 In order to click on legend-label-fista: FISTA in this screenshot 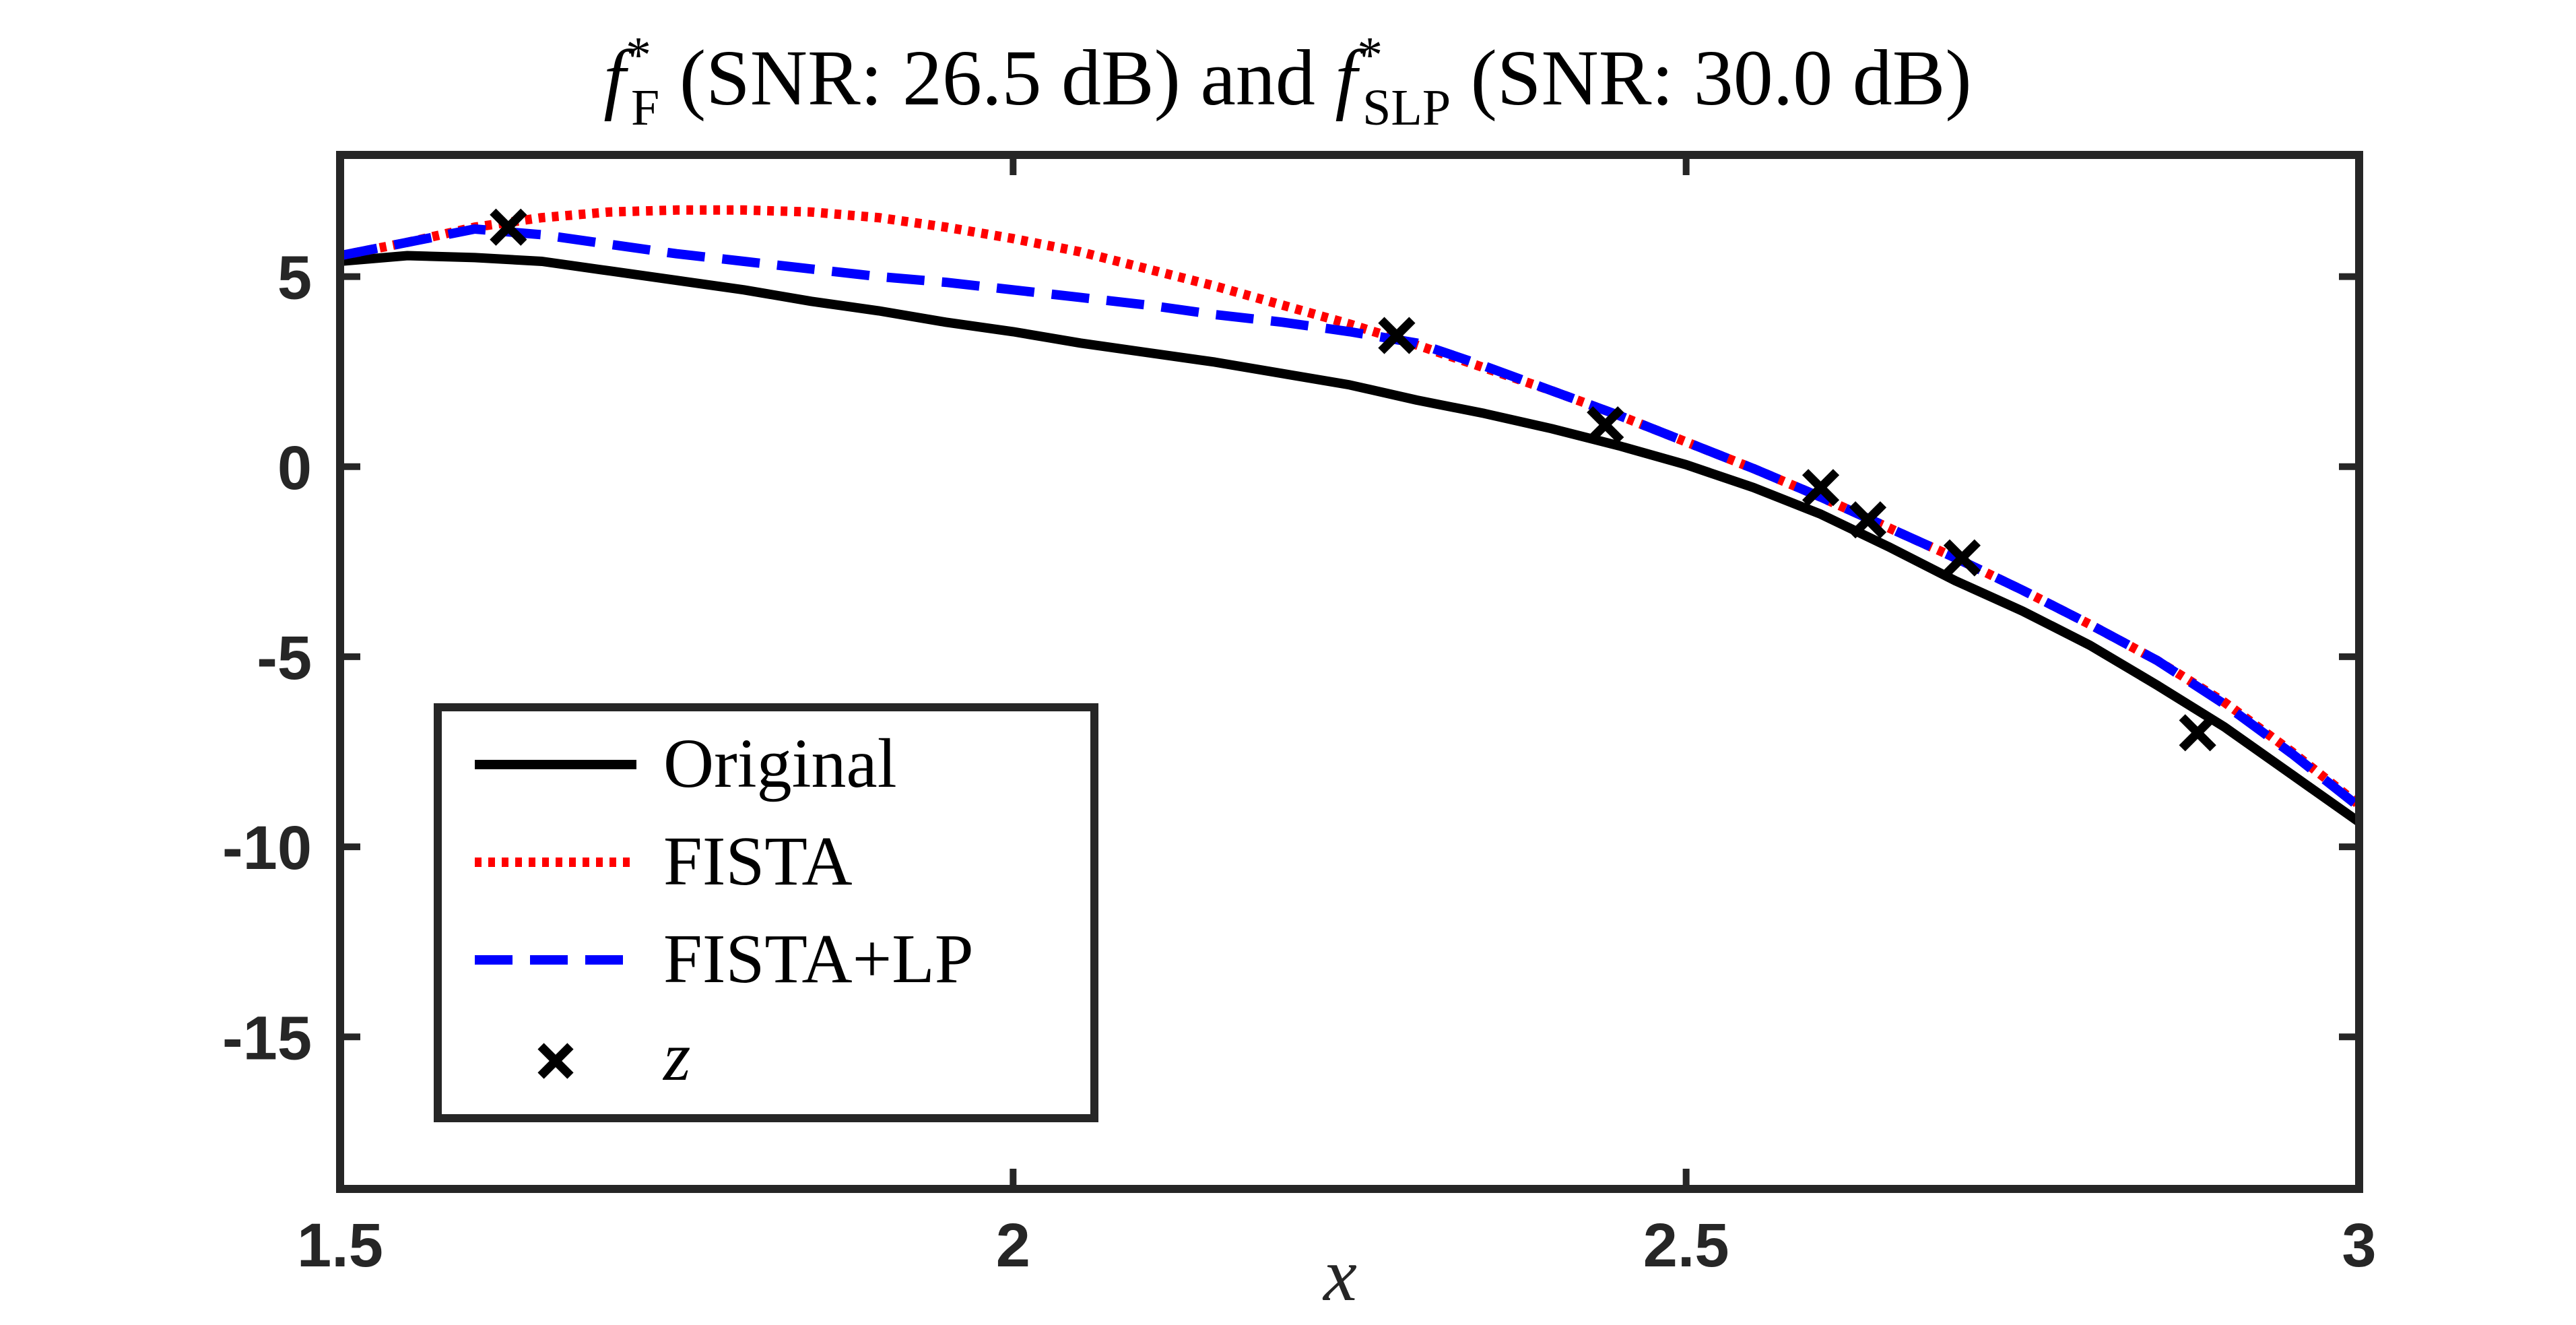, I will do `click(758, 861)`.